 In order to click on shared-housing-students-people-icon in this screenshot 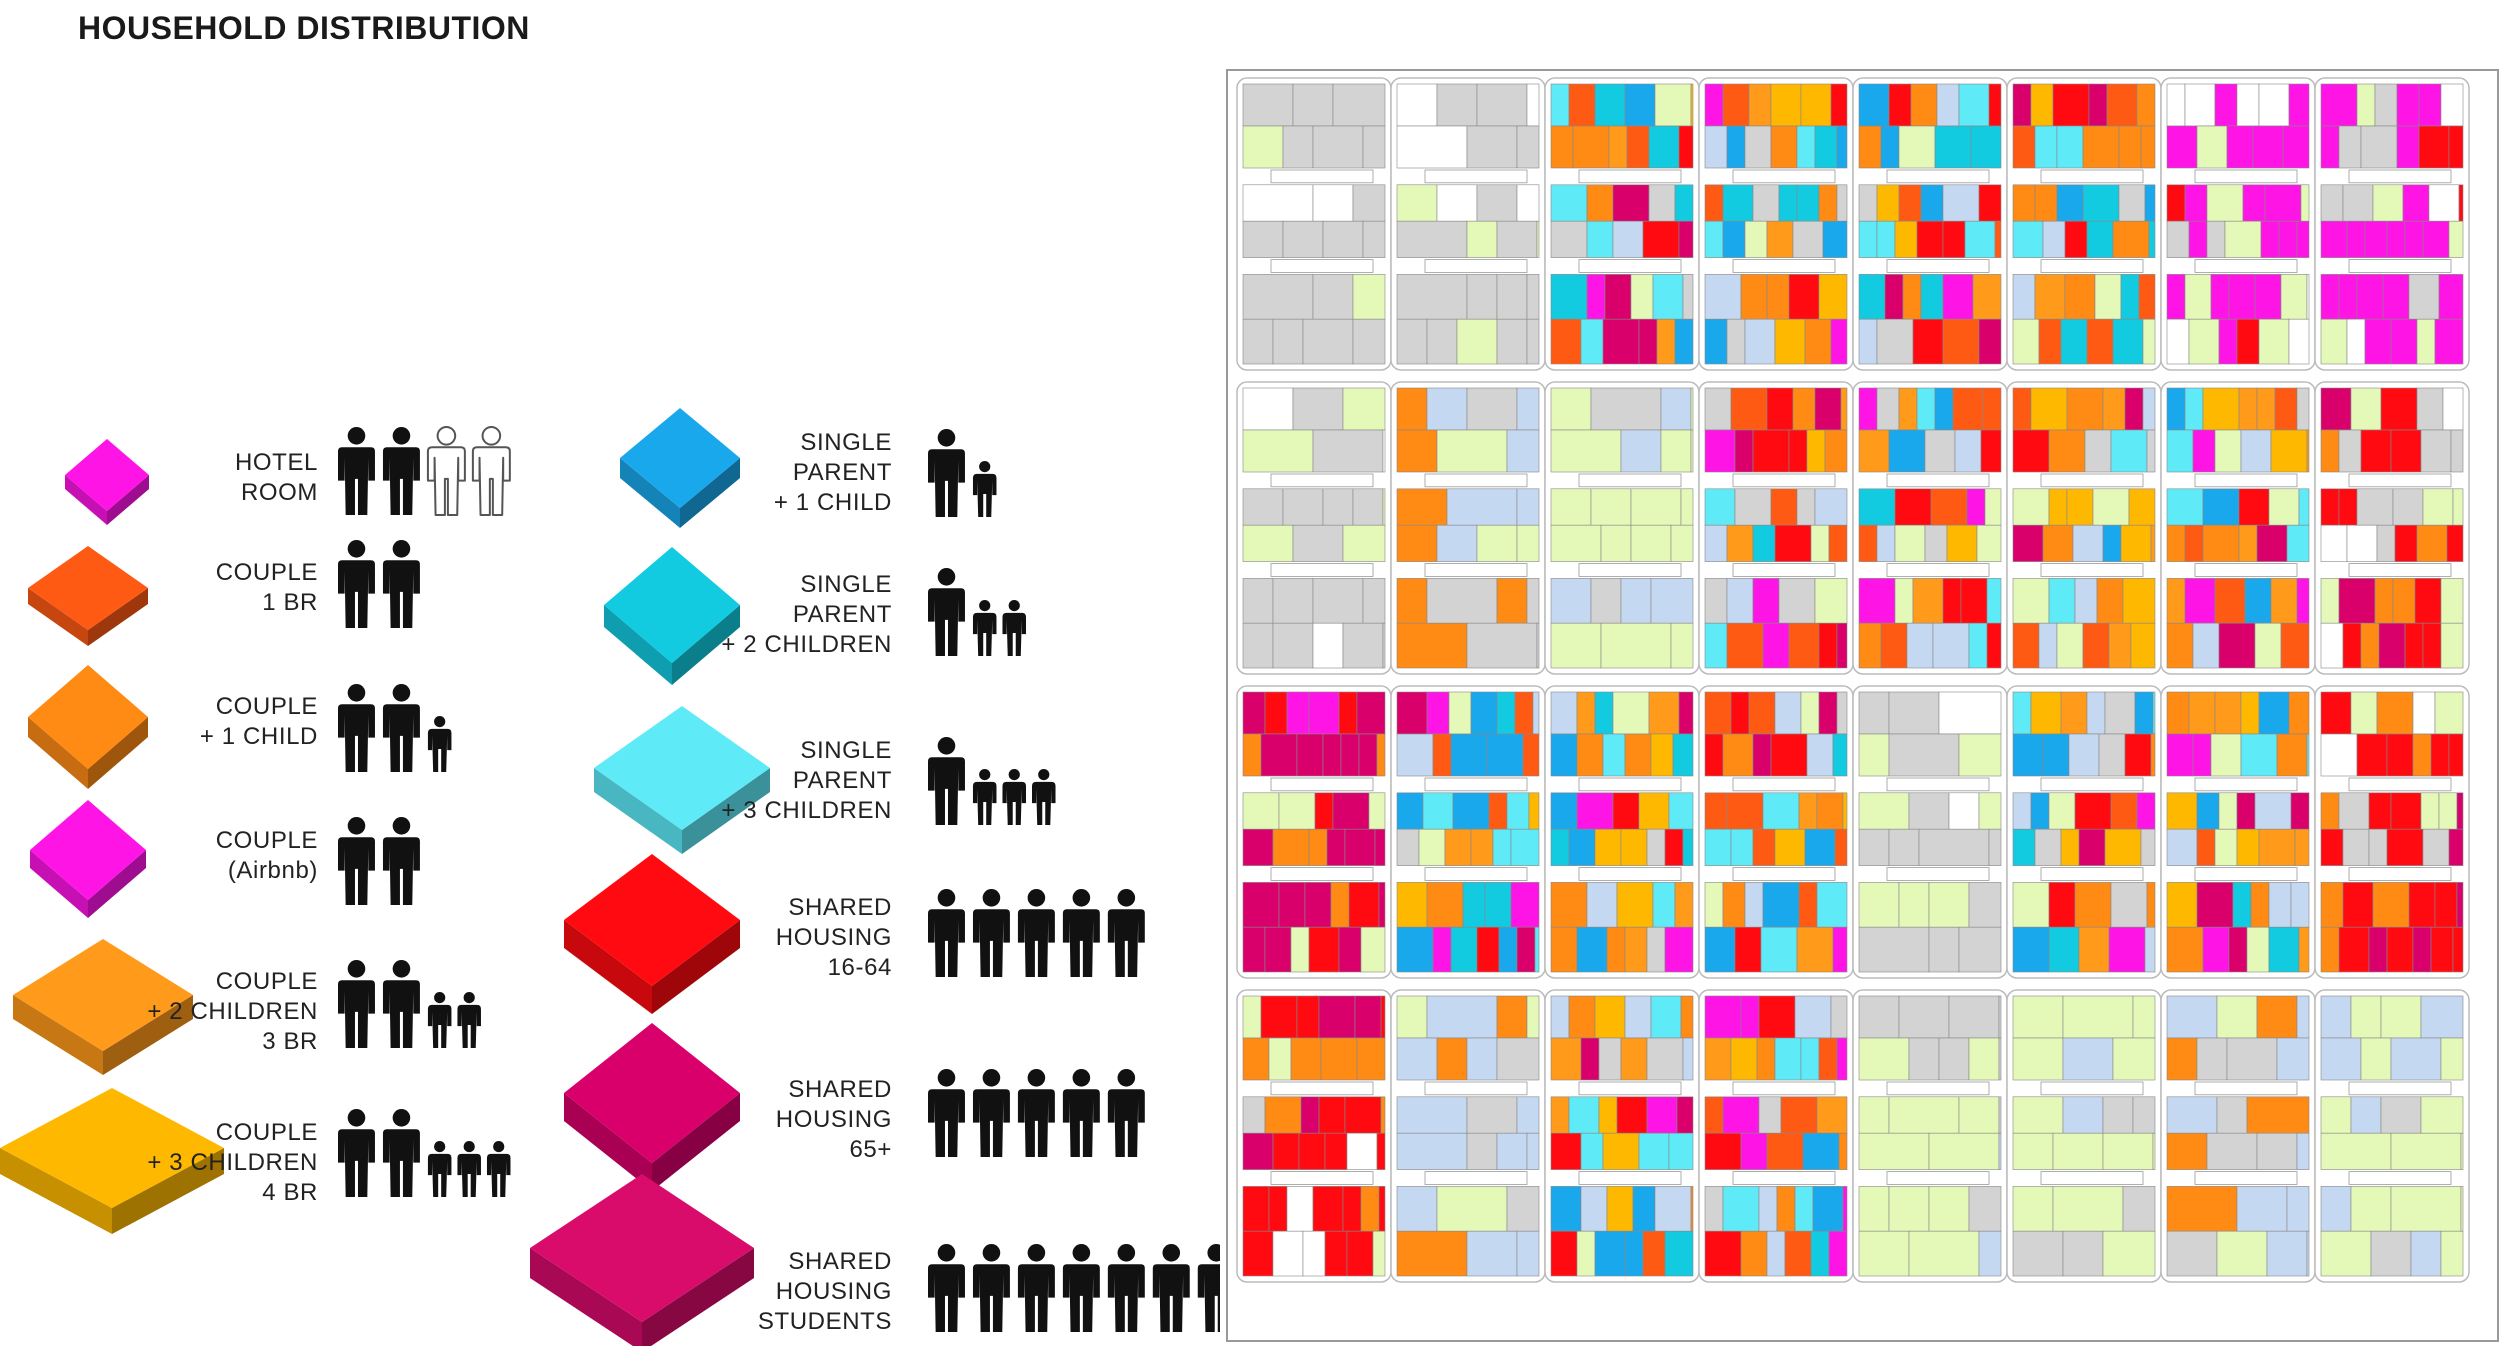, I will do `click(1074, 1288)`.